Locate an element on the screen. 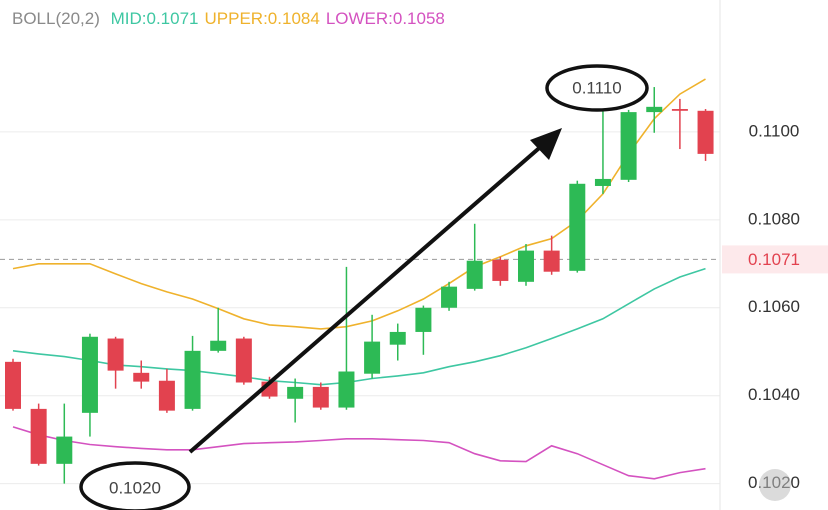  indicator-label: BOLL(20,2) is located at coordinates (56, 18).